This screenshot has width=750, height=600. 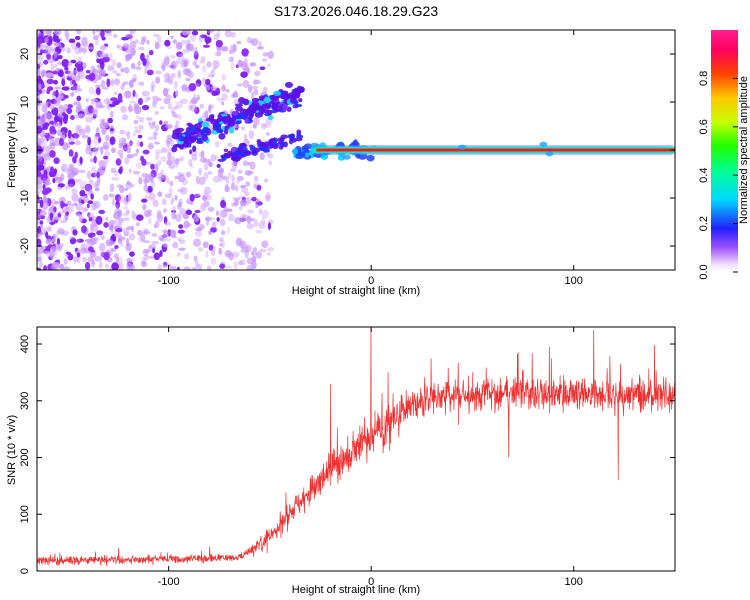 What do you see at coordinates (724, 151) in the screenshot?
I see `colorbar-gradient` at bounding box center [724, 151].